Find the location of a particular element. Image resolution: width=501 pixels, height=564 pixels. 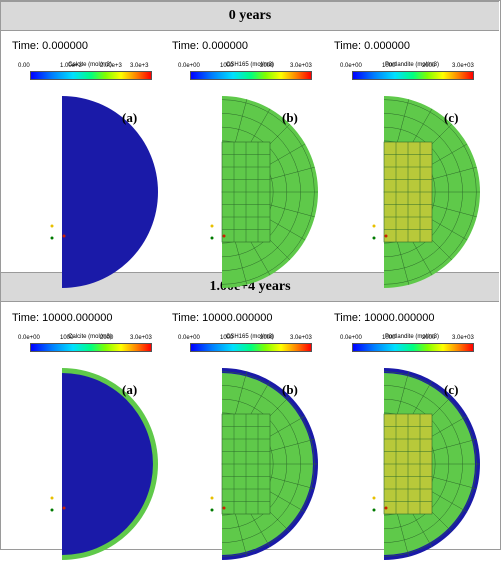

colorbar-tick-label: 2.00e+3 is located at coordinates (111, 66).